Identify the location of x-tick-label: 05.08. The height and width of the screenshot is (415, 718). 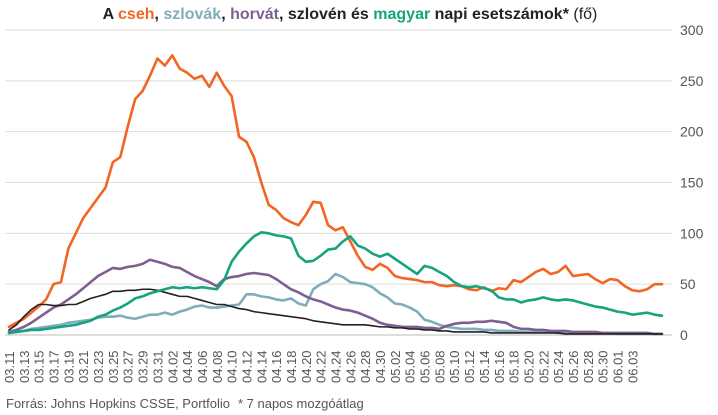
(439, 366).